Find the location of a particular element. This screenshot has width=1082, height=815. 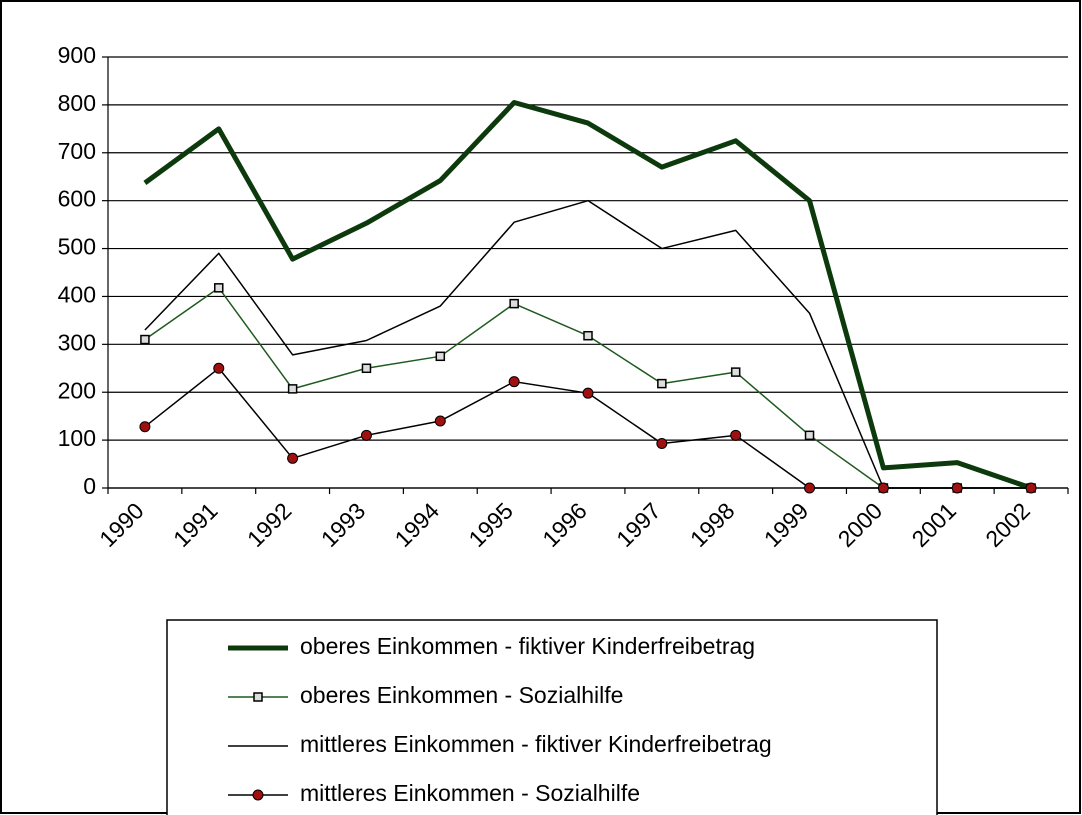

y-tick-label: 0 is located at coordinates (89, 486).